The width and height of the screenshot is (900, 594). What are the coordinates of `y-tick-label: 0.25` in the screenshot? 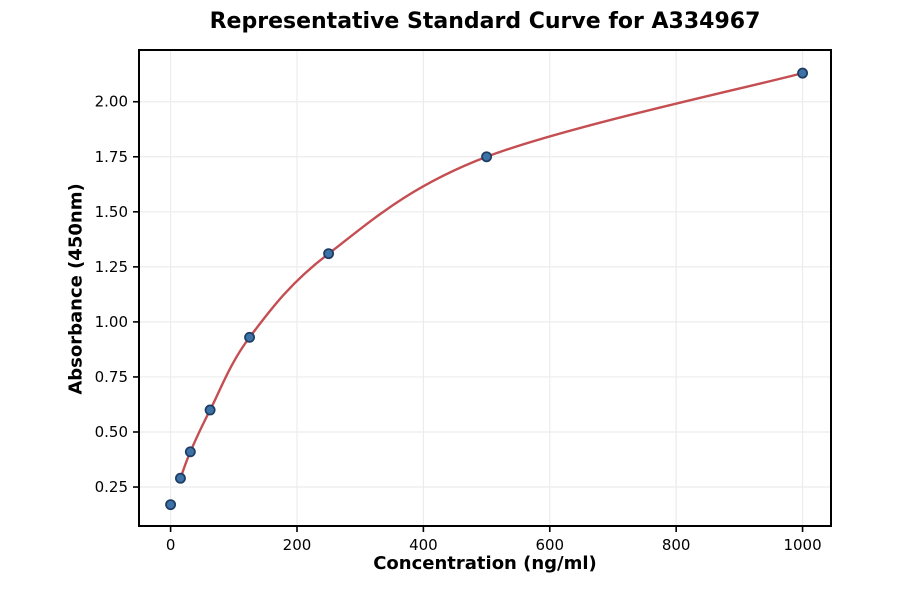 It's located at (111, 487).